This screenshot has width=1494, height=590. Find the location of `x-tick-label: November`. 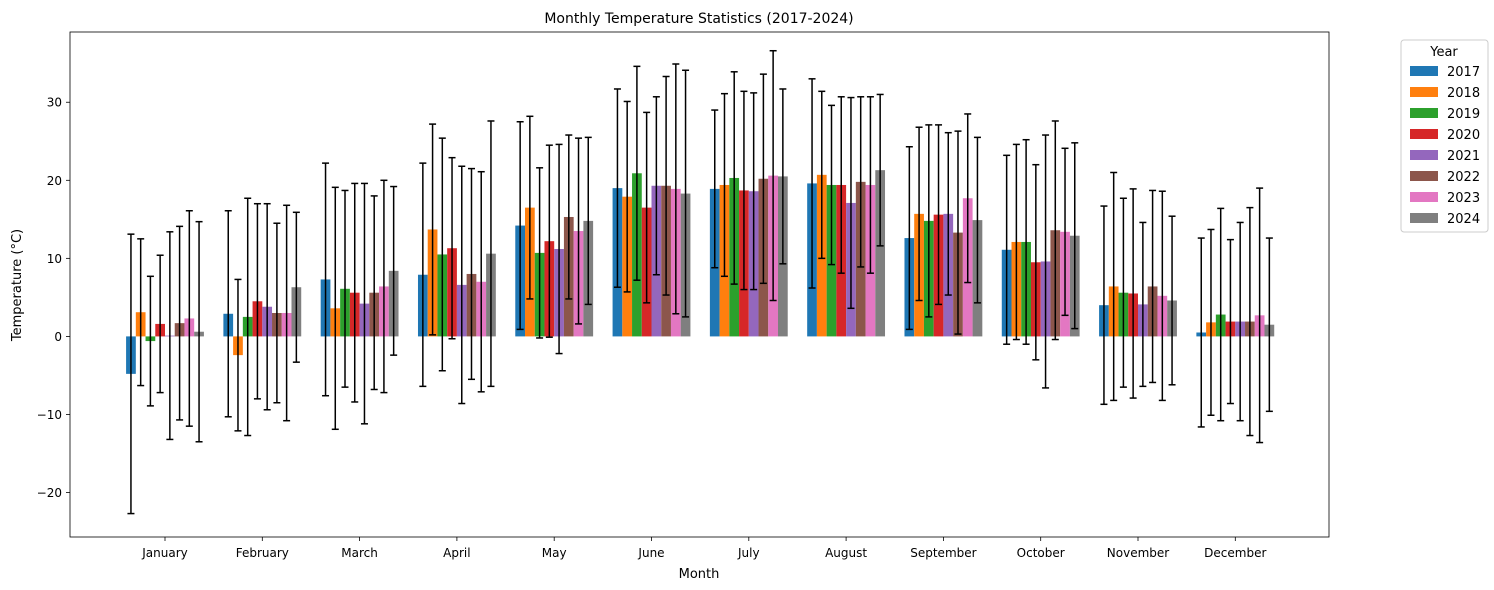

x-tick-label: November is located at coordinates (1138, 553).